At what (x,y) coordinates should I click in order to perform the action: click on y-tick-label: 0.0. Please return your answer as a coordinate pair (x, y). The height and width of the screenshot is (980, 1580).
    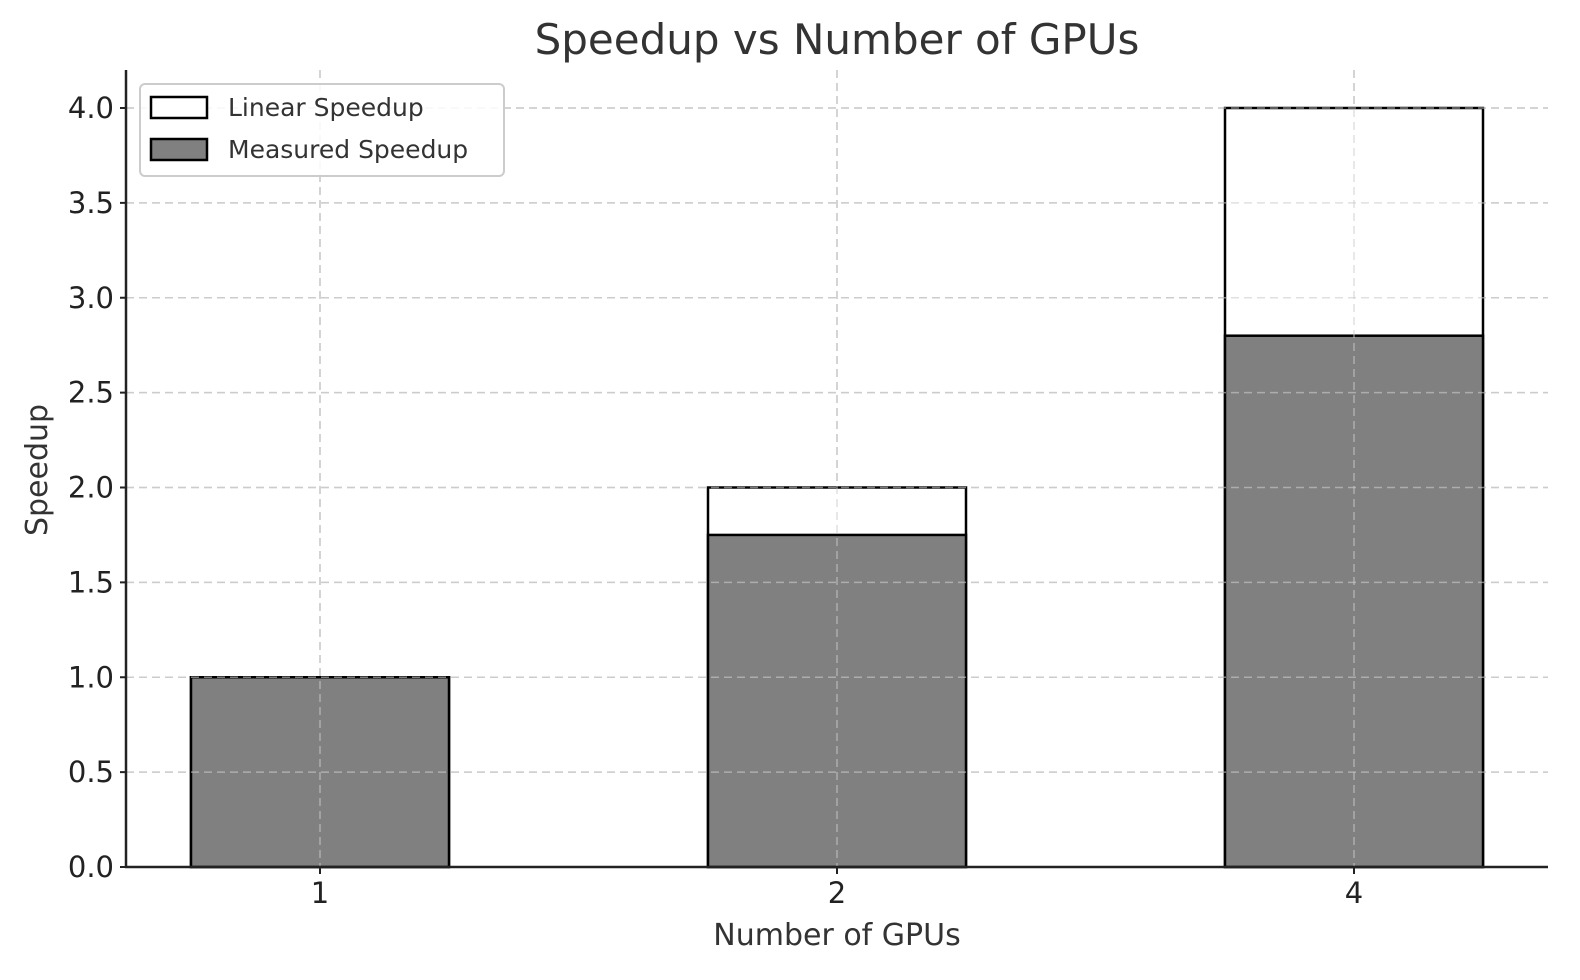
    Looking at the image, I should click on (91, 867).